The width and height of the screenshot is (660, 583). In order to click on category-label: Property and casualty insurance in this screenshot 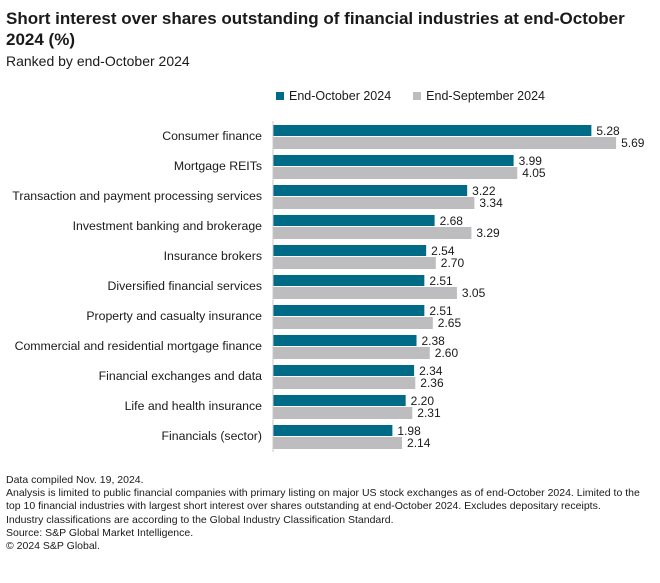, I will do `click(174, 316)`.